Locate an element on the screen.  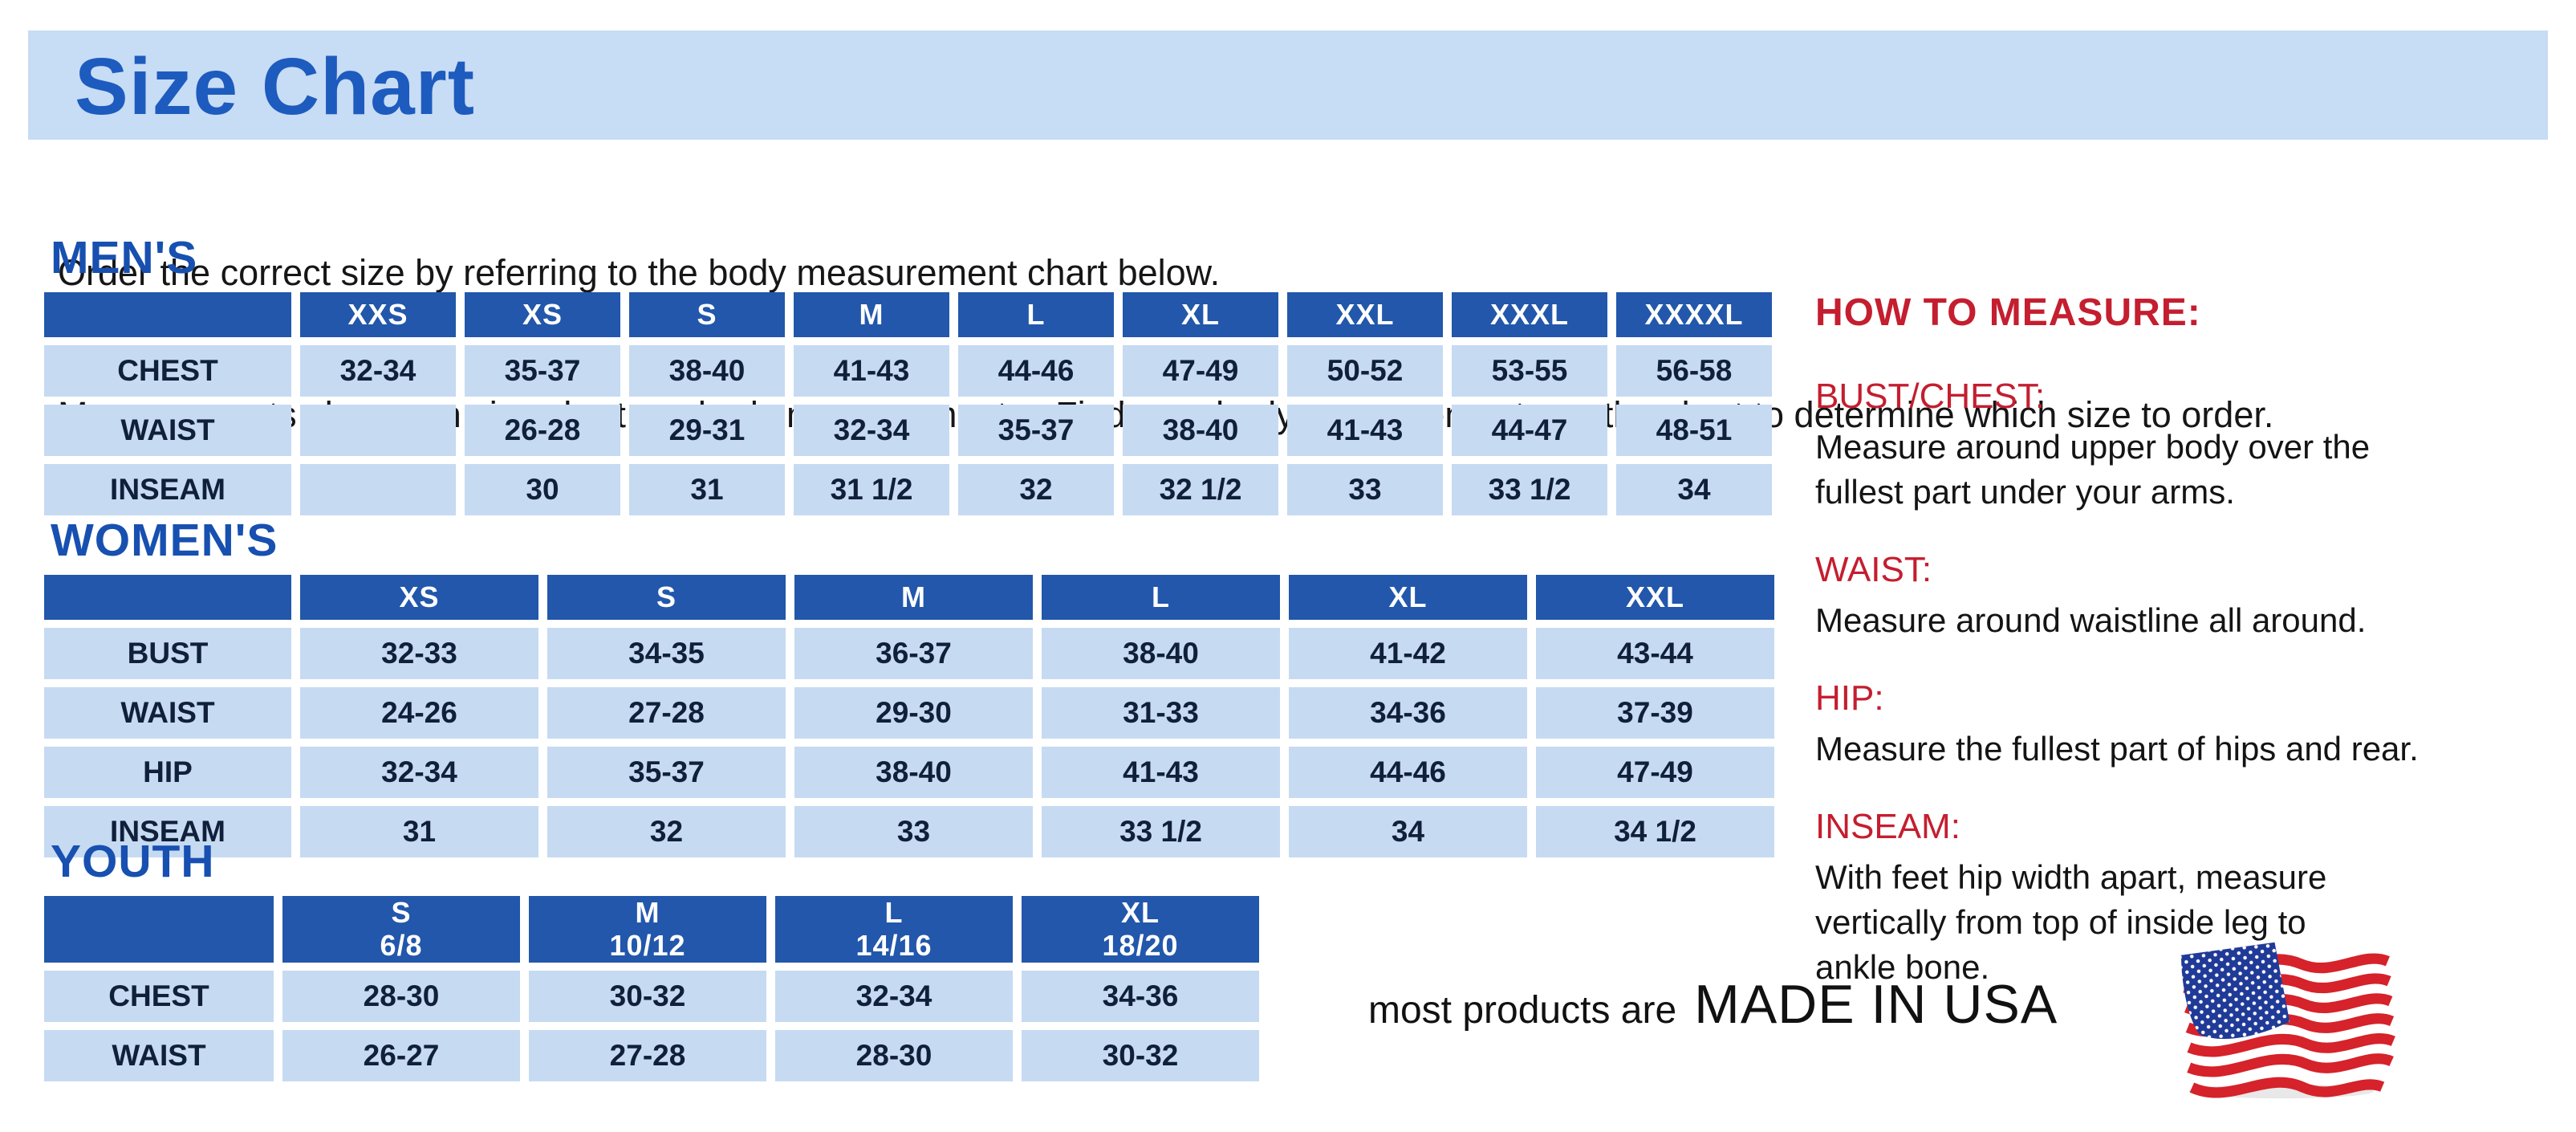
youth-section-label: YOUTH is located at coordinates (133, 862).